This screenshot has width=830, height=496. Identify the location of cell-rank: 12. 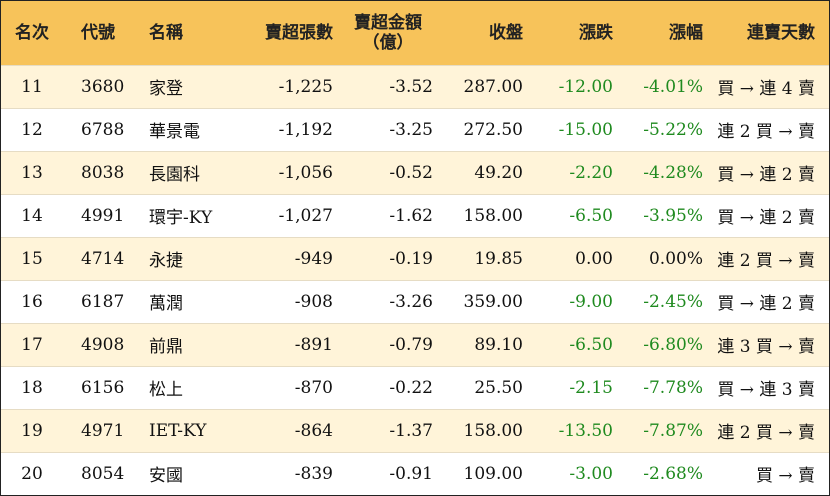
(32, 129).